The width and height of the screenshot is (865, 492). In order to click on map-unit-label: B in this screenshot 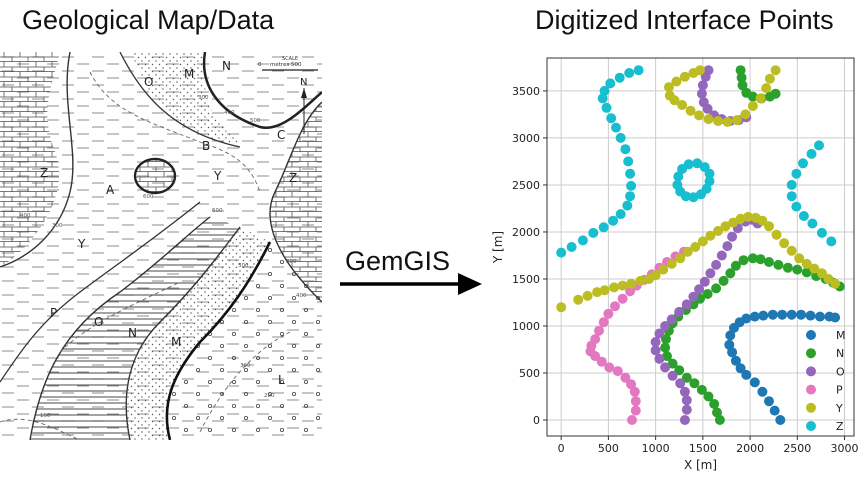, I will do `click(206, 146)`.